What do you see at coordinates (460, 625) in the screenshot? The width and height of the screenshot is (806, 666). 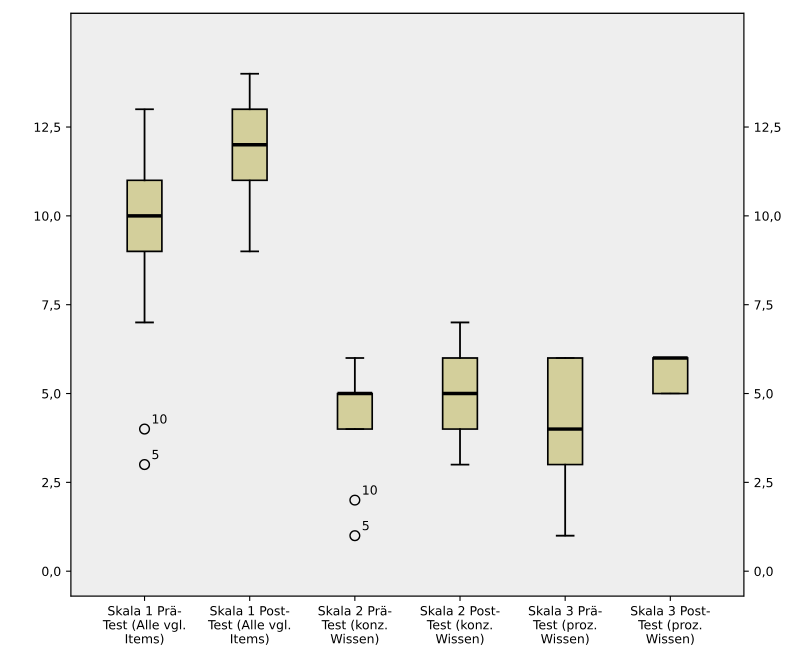 I see `x-tick-label: Skala 2 Post- Test (konz. Wissen)` at bounding box center [460, 625].